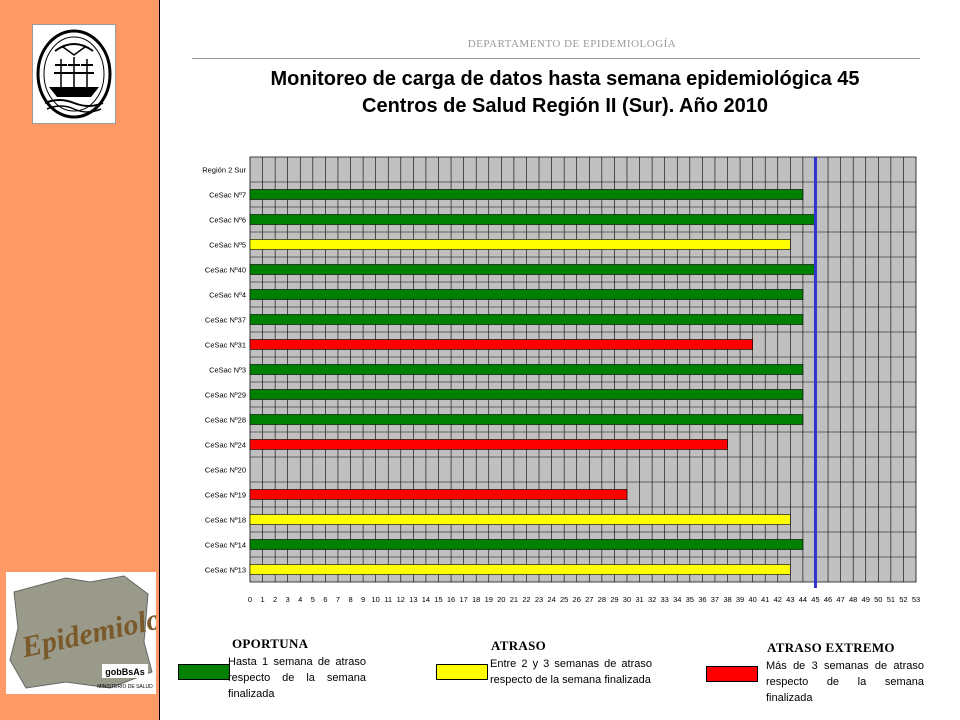  I want to click on x-tick-label: 22, so click(526, 599).